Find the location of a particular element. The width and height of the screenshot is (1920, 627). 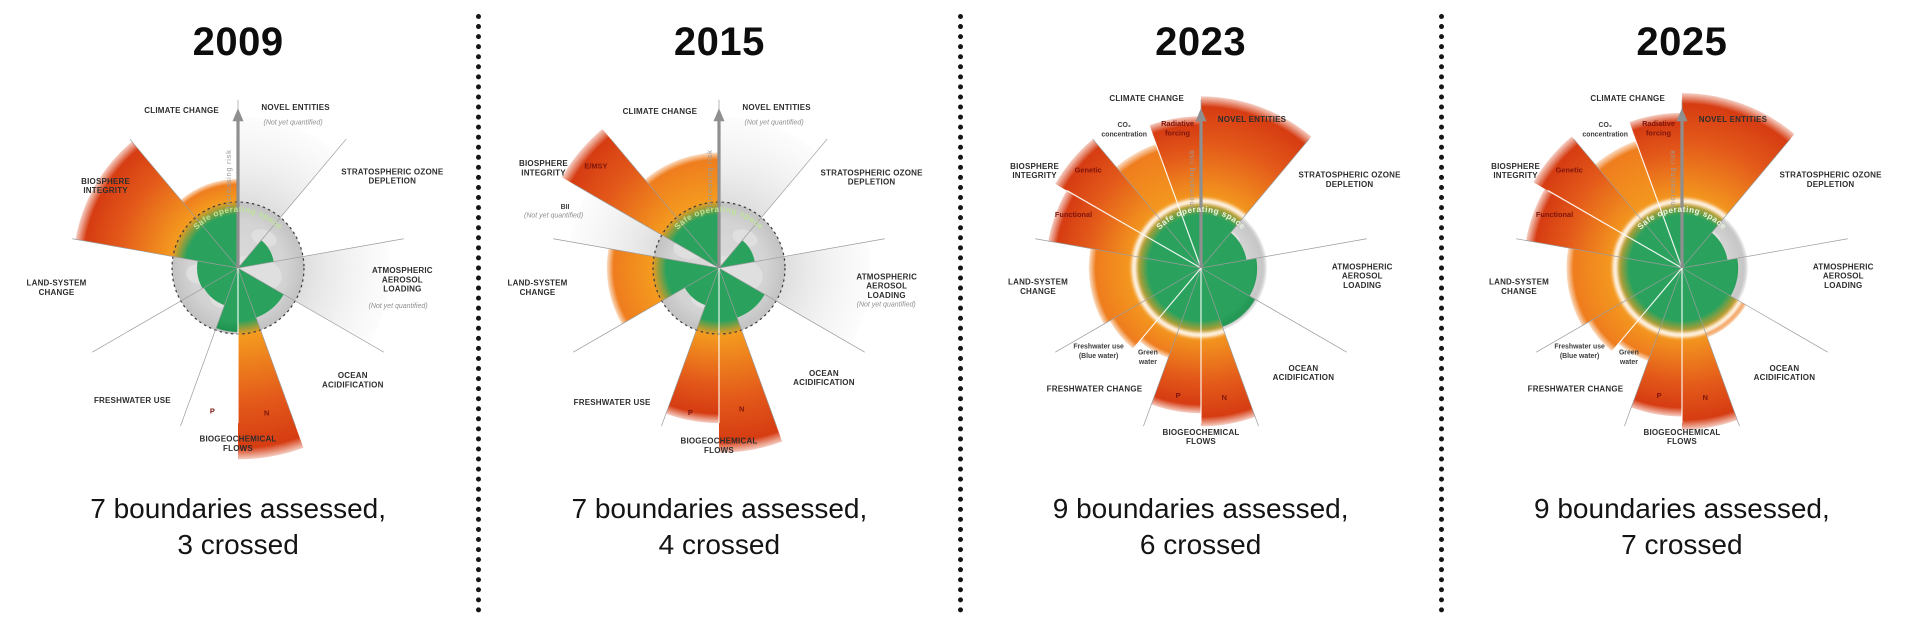

caption-line2: 6 crossed is located at coordinates (1200, 544).